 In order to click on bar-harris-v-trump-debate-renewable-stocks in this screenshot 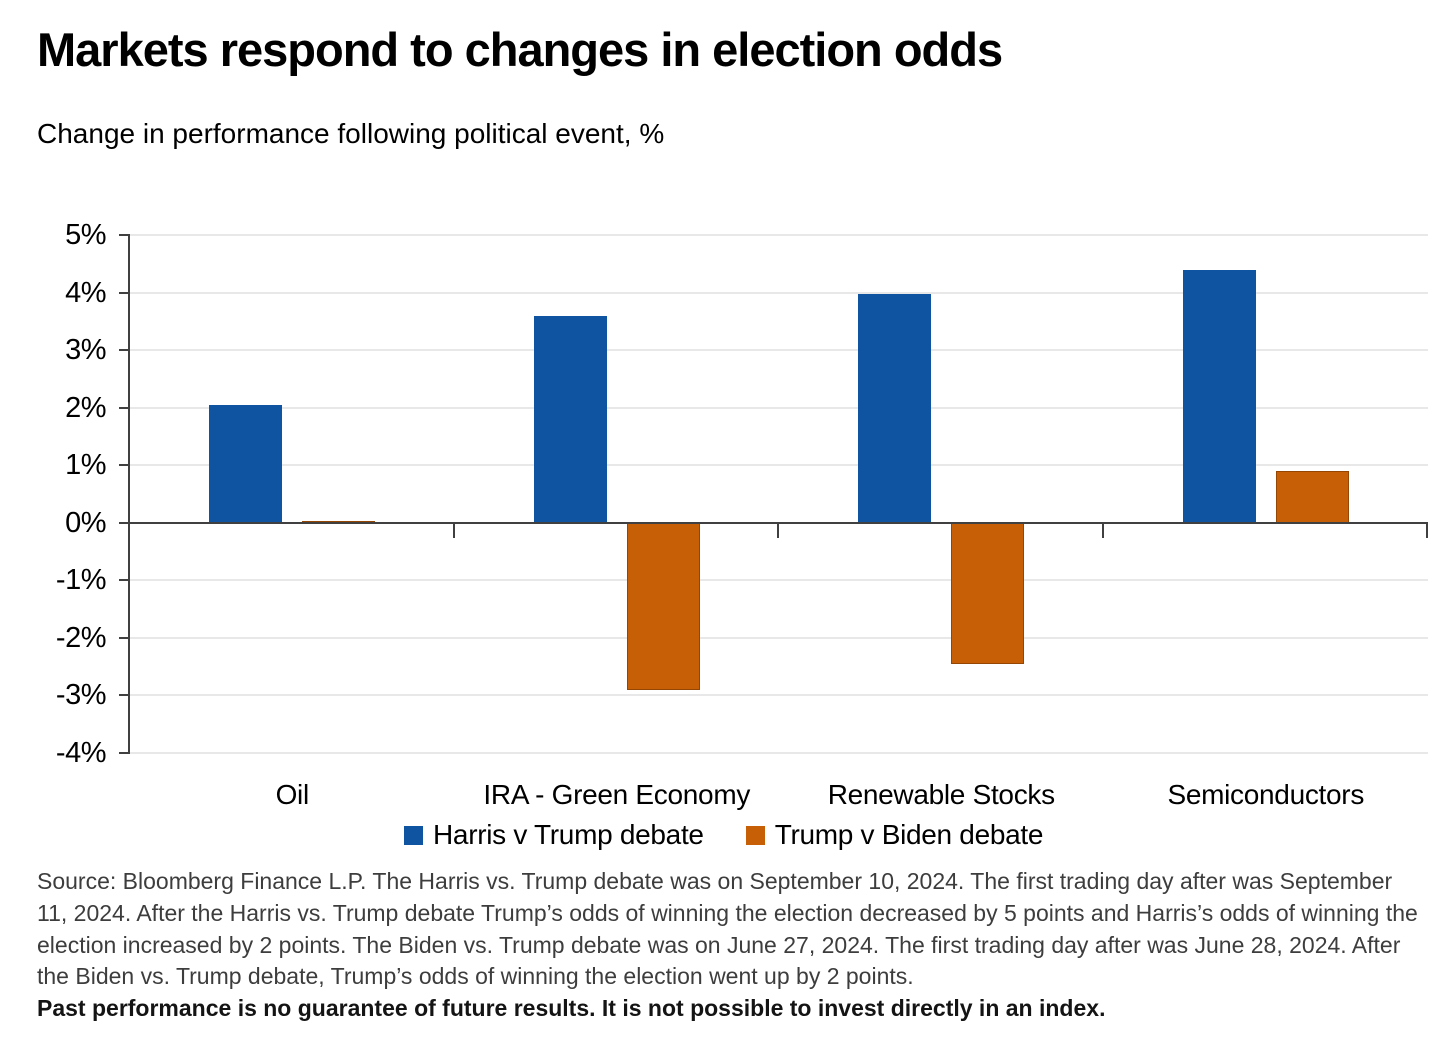, I will do `click(895, 408)`.